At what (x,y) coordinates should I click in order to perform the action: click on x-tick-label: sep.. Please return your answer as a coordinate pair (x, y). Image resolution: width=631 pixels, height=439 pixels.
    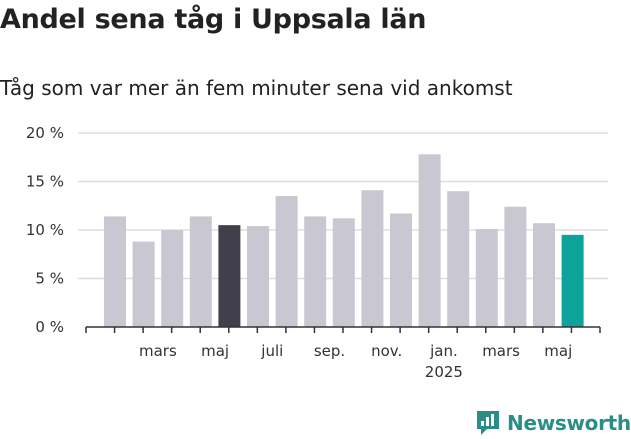
    Looking at the image, I should click on (329, 351).